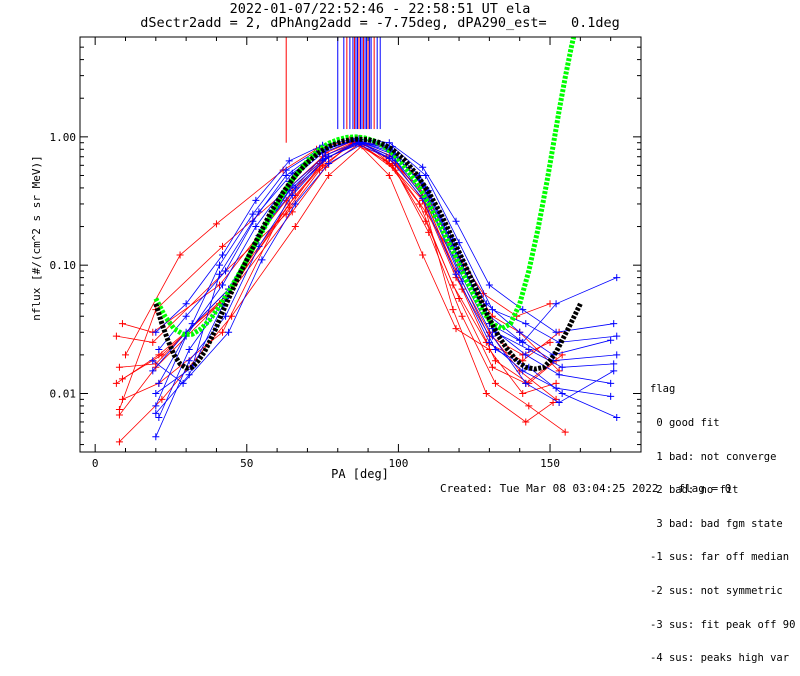 This screenshot has width=800, height=676. I want to click on flag-legend-item: 2 bad: no fit, so click(694, 490).